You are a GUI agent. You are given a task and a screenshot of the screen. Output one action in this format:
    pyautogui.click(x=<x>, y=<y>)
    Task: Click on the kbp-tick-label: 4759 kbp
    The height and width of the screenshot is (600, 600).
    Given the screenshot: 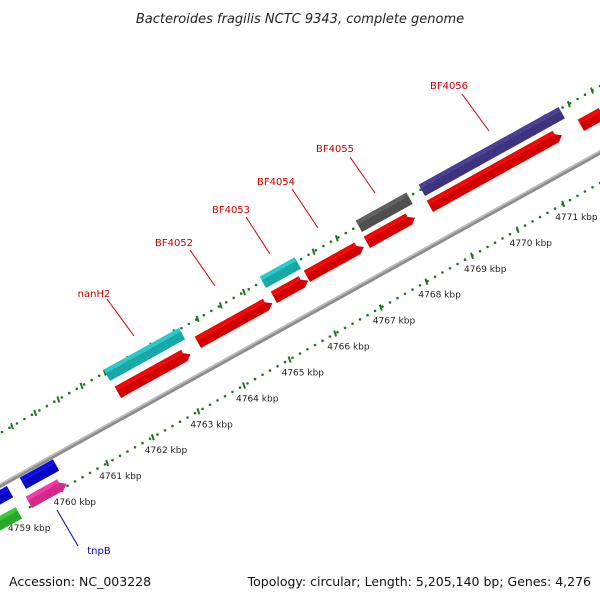 What is the action you would take?
    pyautogui.click(x=29, y=529)
    